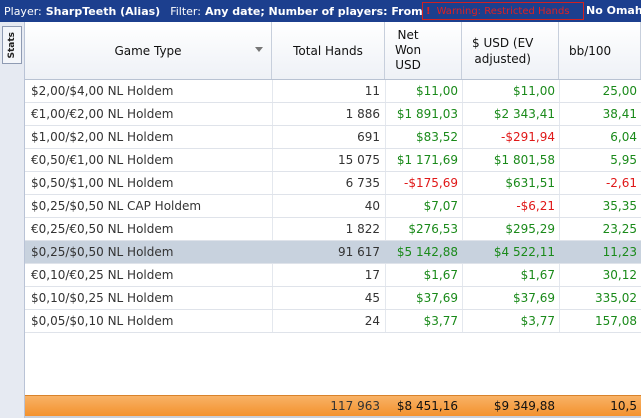  What do you see at coordinates (440, 321) in the screenshot?
I see `net-won-cell: $3,77` at bounding box center [440, 321].